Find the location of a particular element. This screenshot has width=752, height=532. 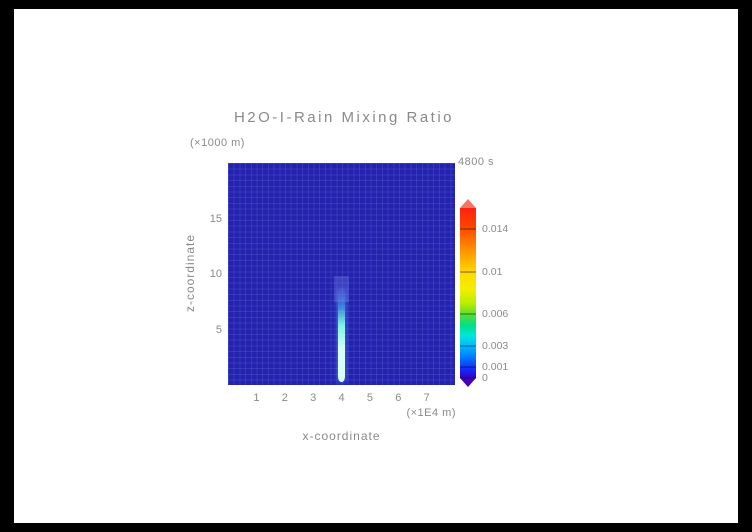

x-tick-label: 4 is located at coordinates (341, 398).